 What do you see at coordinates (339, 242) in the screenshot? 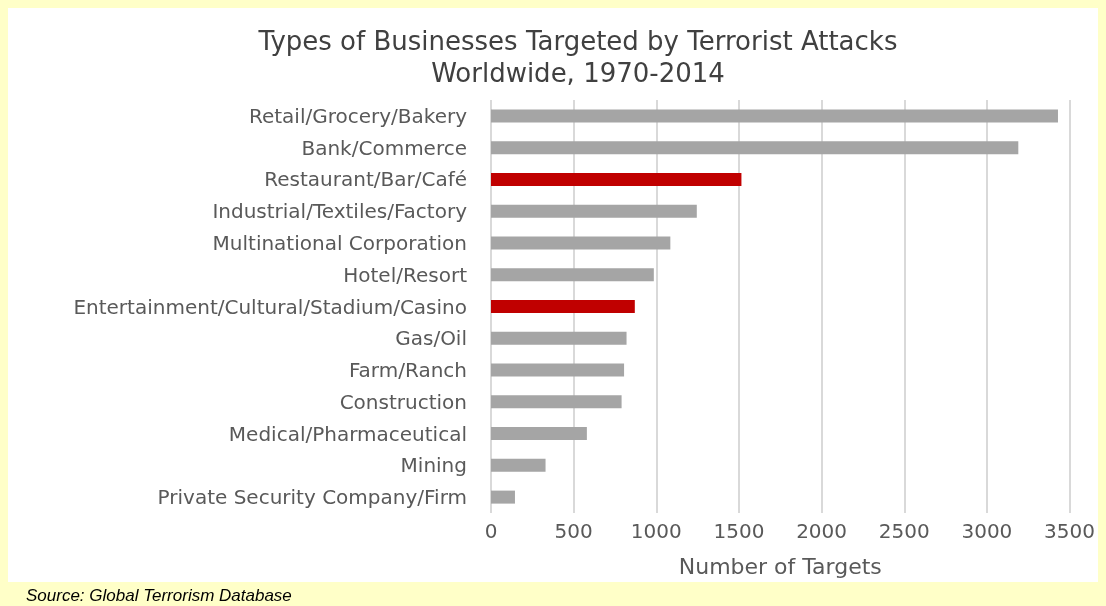
I see `y-tick-label: Multinational Corporation` at bounding box center [339, 242].